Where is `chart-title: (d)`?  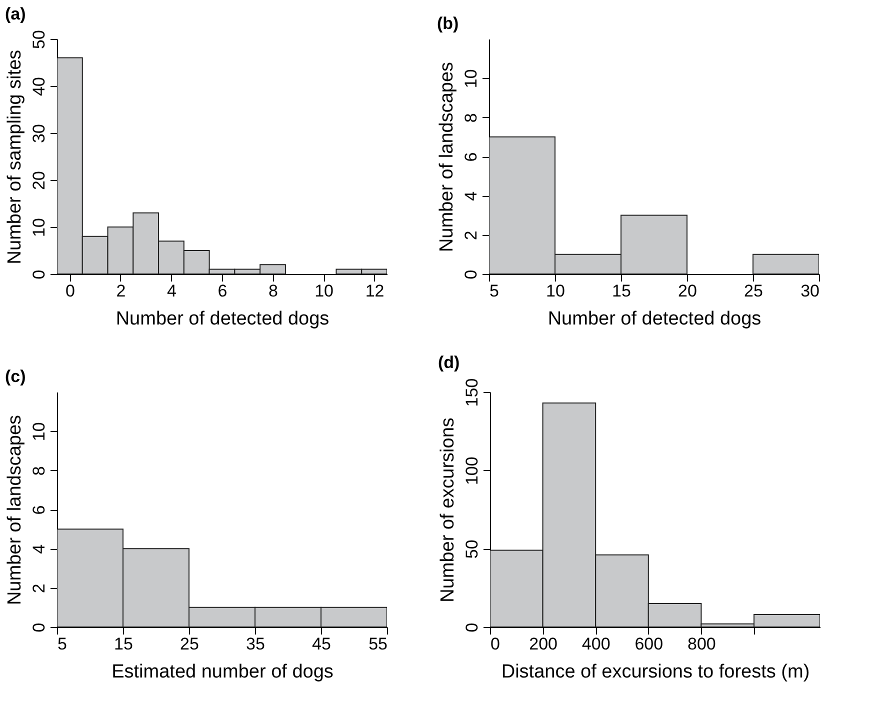 chart-title: (d) is located at coordinates (449, 362).